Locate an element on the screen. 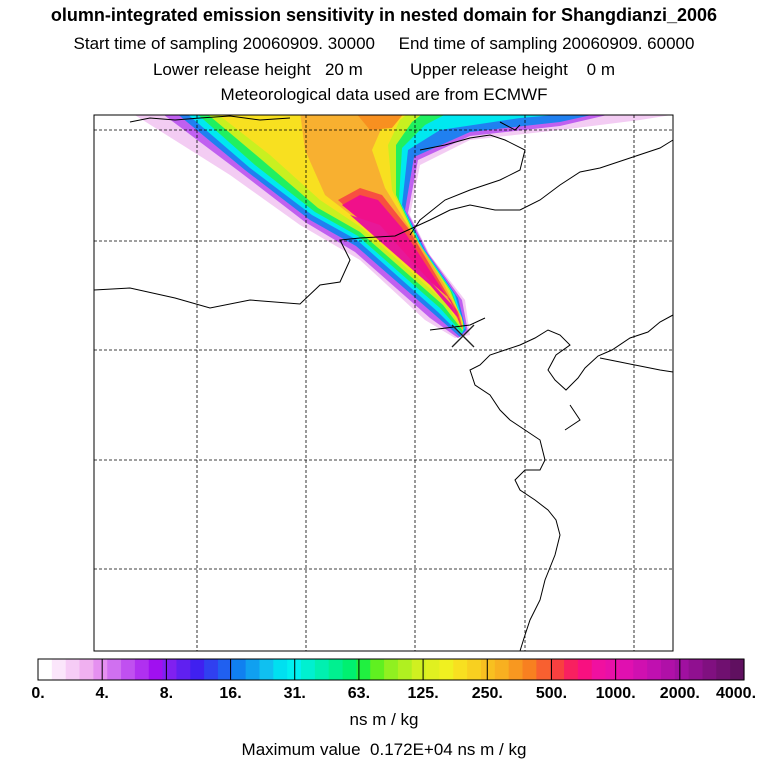 The height and width of the screenshot is (768, 768). colorbar-tick-label: 4000. is located at coordinates (736, 693).